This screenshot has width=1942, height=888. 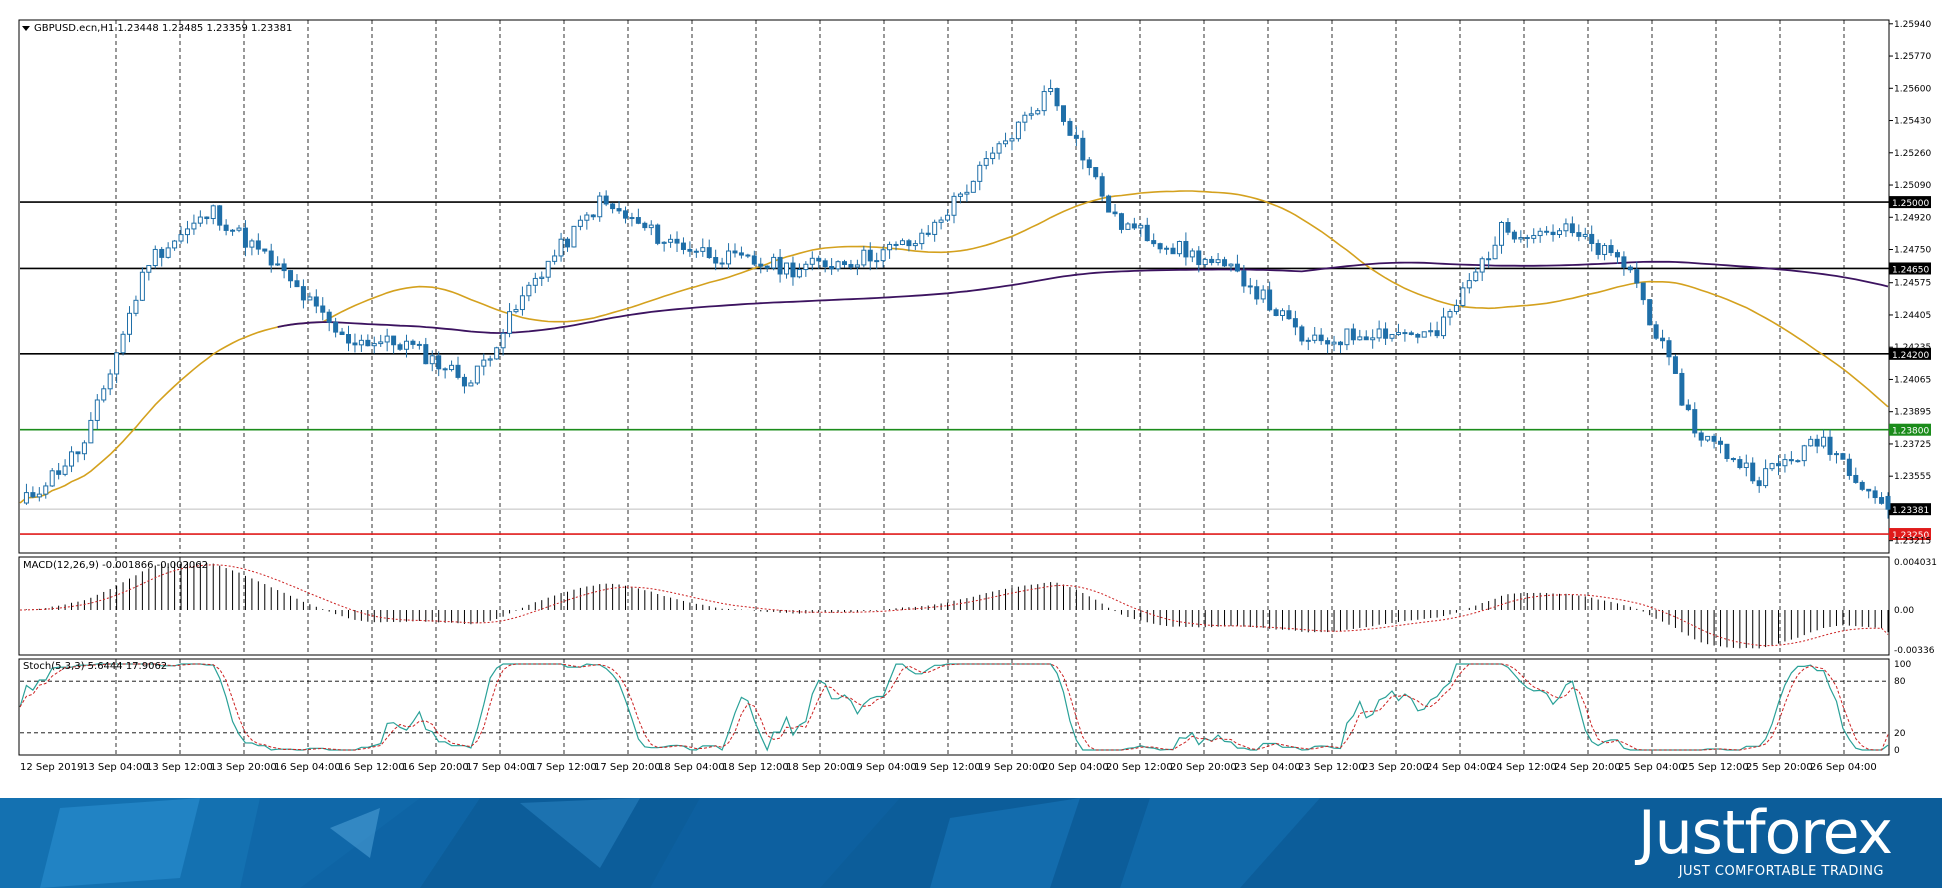 I want to click on time-label: 23 Sep 12:00, so click(x=1331, y=767).